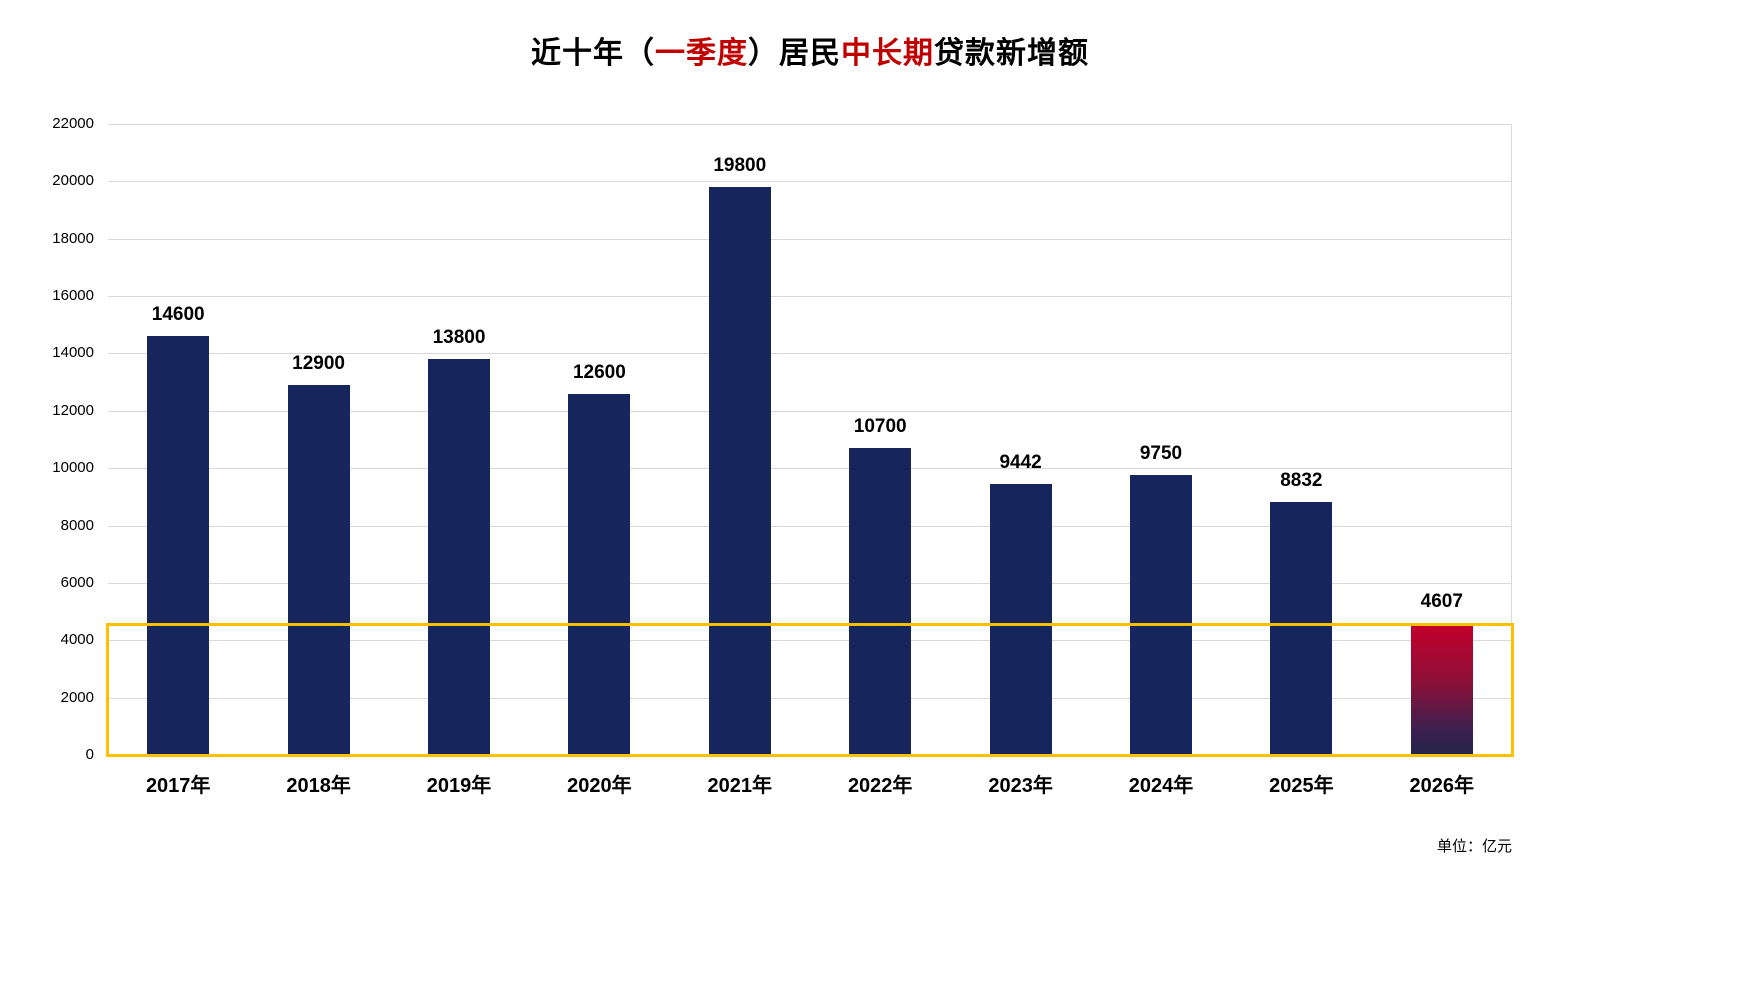  What do you see at coordinates (73, 181) in the screenshot?
I see `y-axis-tick-label: 20000` at bounding box center [73, 181].